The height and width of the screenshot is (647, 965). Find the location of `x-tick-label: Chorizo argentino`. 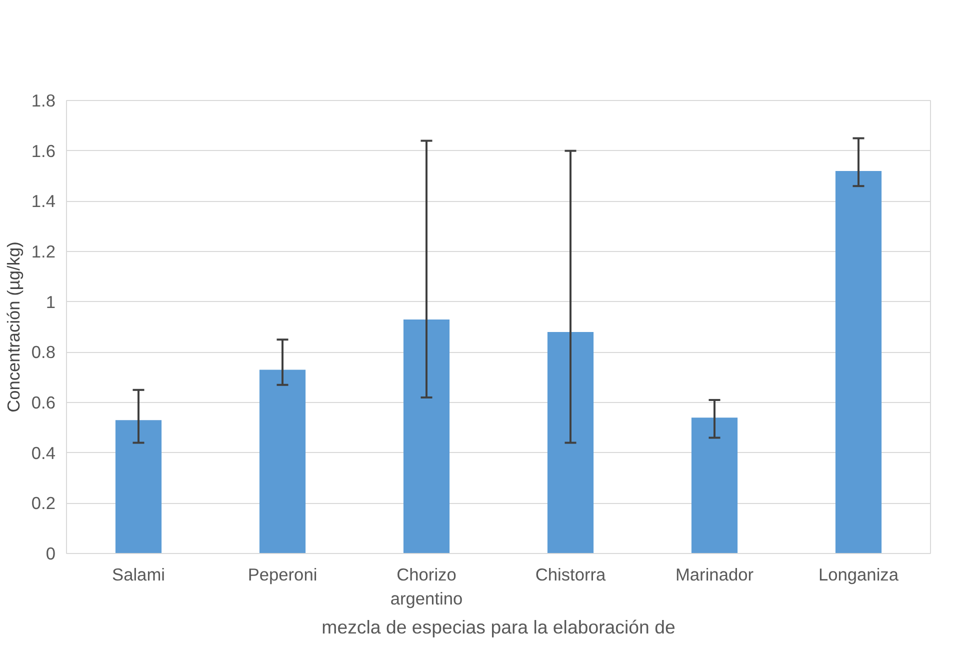

x-tick-label: Chorizo argentino is located at coordinates (426, 586).